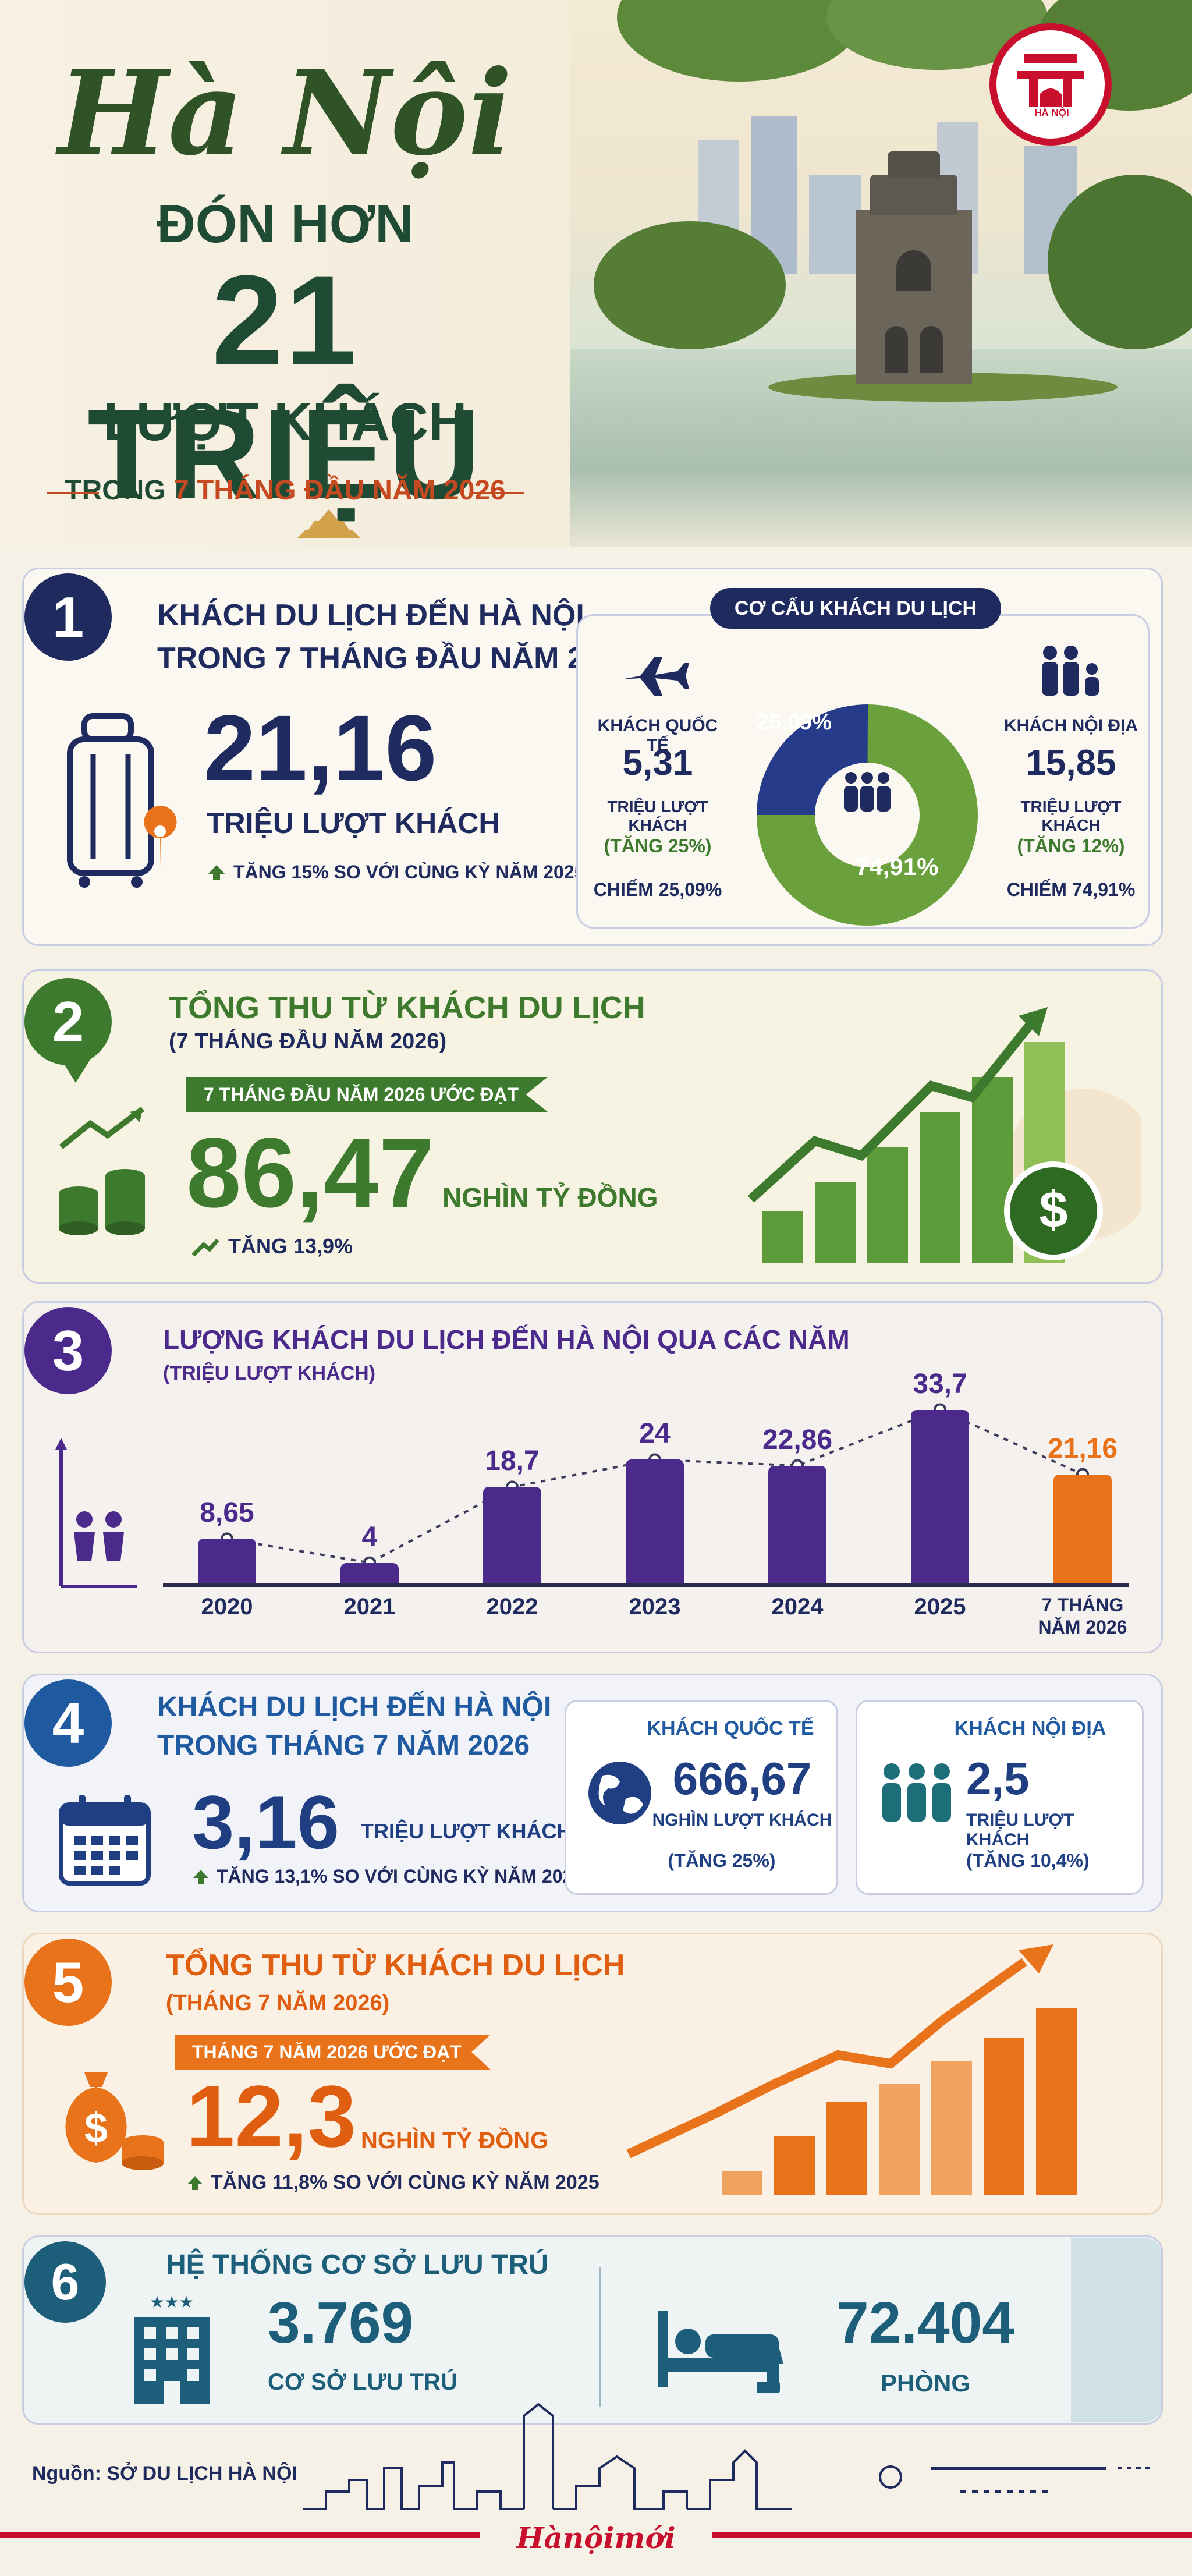 This screenshot has width=1192, height=2576. I want to click on s4-dom-value: 2,5, so click(998, 1778).